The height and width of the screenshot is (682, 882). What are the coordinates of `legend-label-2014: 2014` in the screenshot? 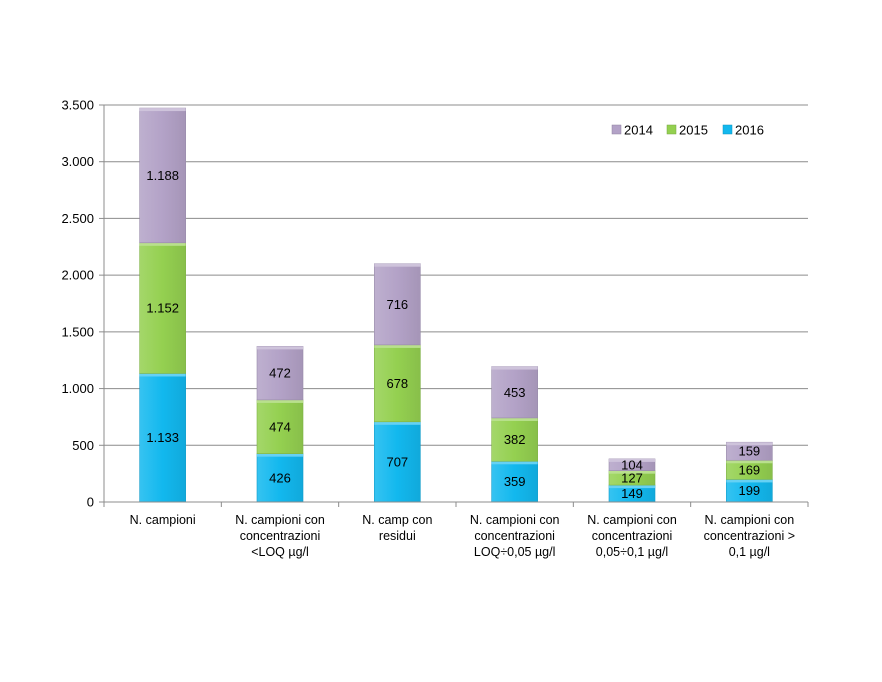 It's located at (638, 130).